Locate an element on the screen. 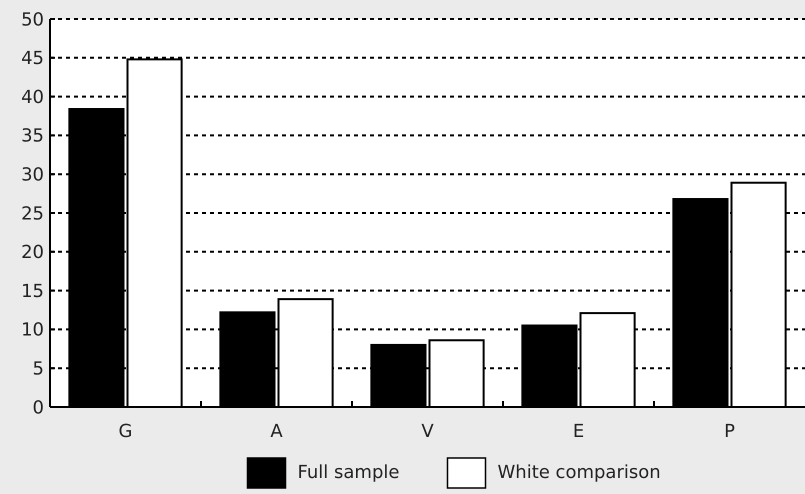 This screenshot has height=494, width=805. legend-label: White comparison is located at coordinates (579, 472).